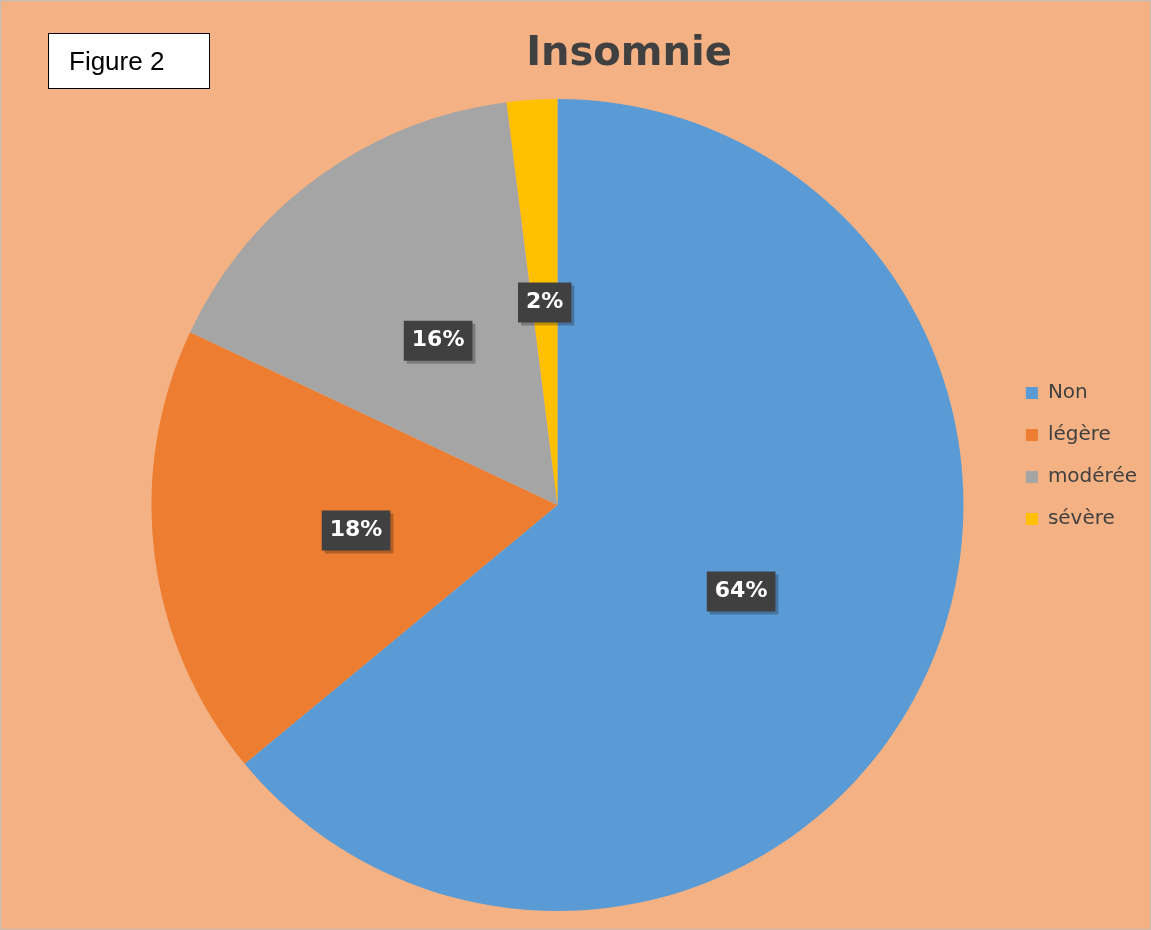 The width and height of the screenshot is (1151, 930). Describe the element at coordinates (1067, 391) in the screenshot. I see `legend-label: Non` at that location.